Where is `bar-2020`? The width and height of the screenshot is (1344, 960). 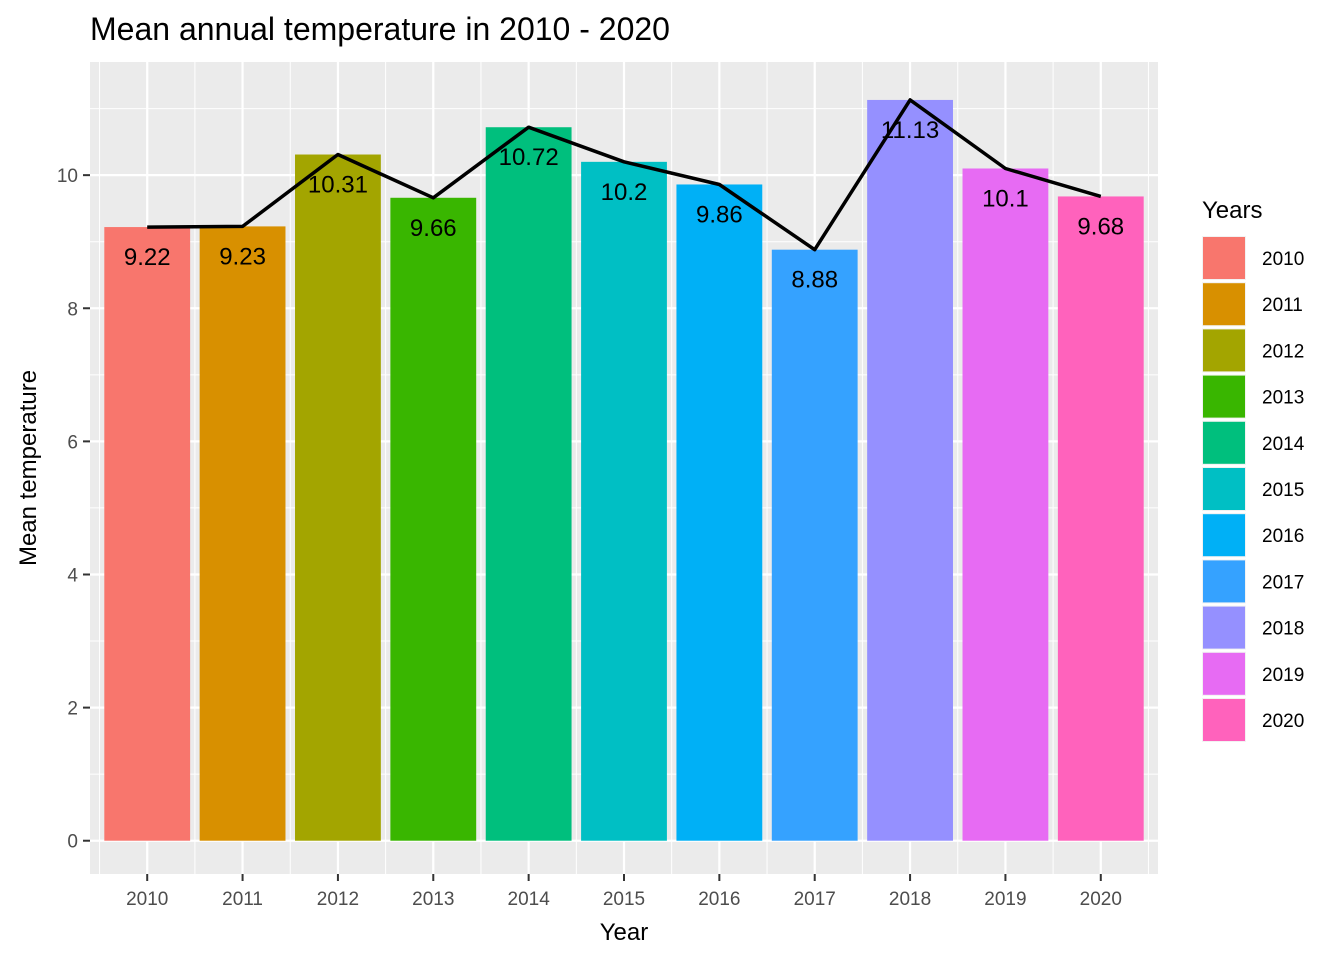
bar-2020 is located at coordinates (1100, 518).